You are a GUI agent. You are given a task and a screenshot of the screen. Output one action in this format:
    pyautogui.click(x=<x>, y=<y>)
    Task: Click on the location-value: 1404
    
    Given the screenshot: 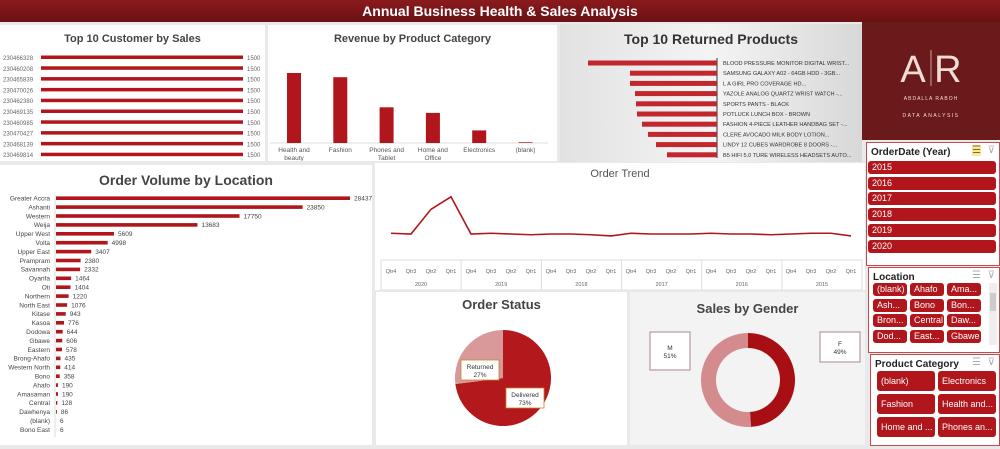 What is the action you would take?
    pyautogui.click(x=82, y=288)
    